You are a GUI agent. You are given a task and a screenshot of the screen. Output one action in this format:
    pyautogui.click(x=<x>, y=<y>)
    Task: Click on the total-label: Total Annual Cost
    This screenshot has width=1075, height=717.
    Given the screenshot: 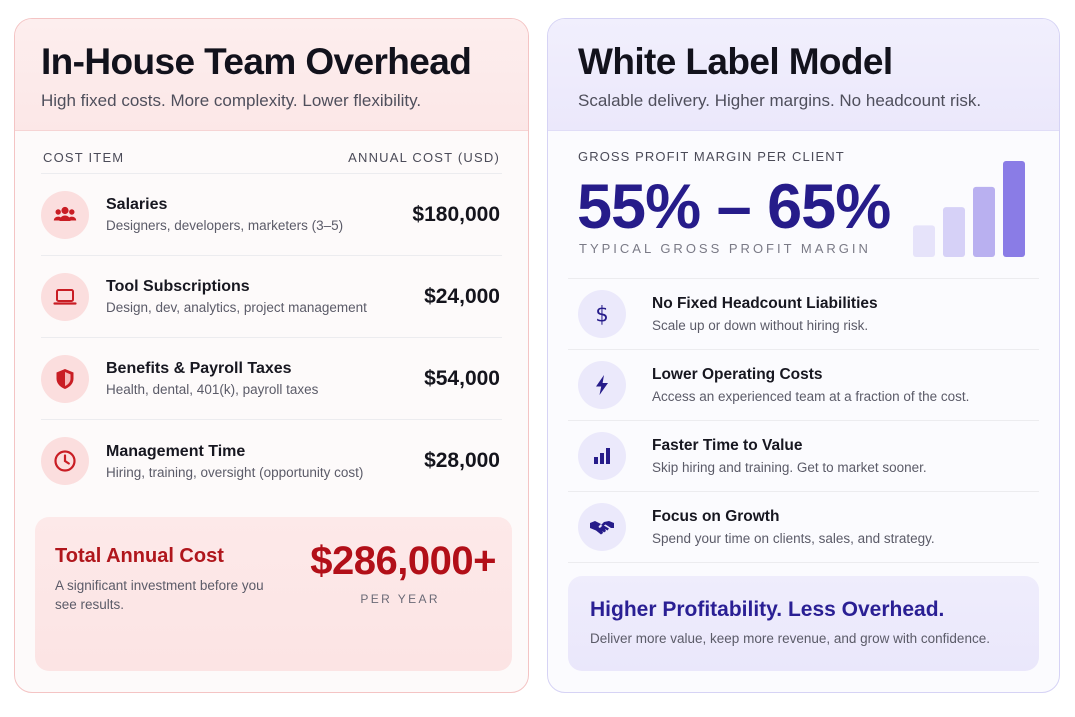 What is the action you would take?
    pyautogui.click(x=139, y=556)
    